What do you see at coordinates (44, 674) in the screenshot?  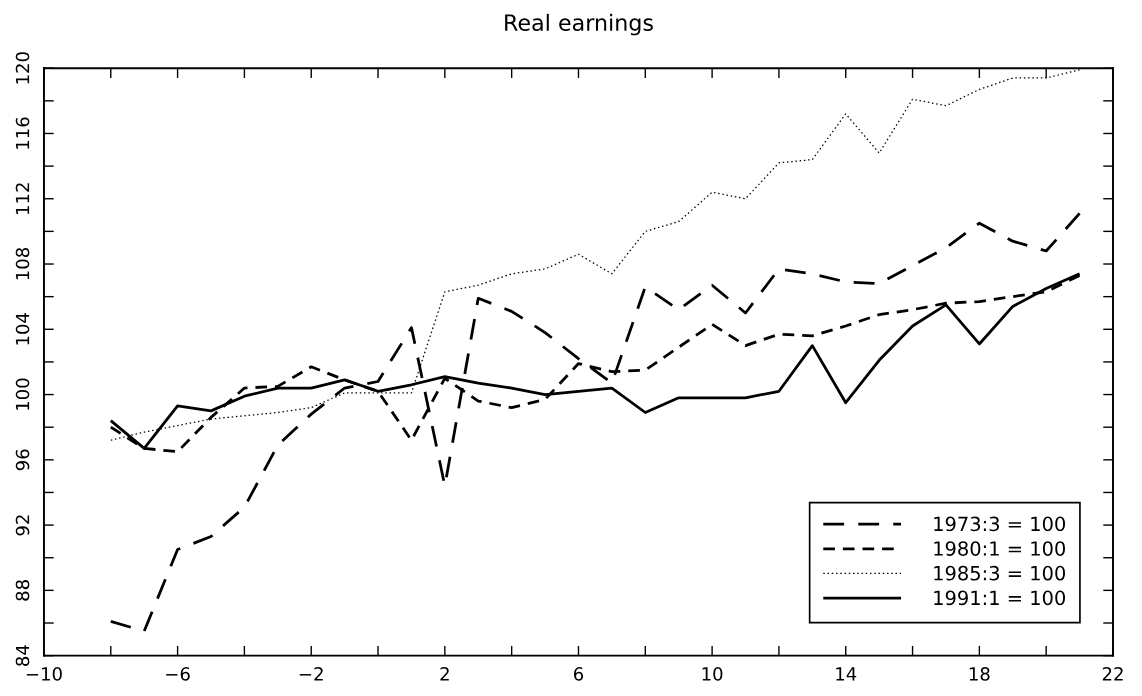 I see `x-tick-label: −10` at bounding box center [44, 674].